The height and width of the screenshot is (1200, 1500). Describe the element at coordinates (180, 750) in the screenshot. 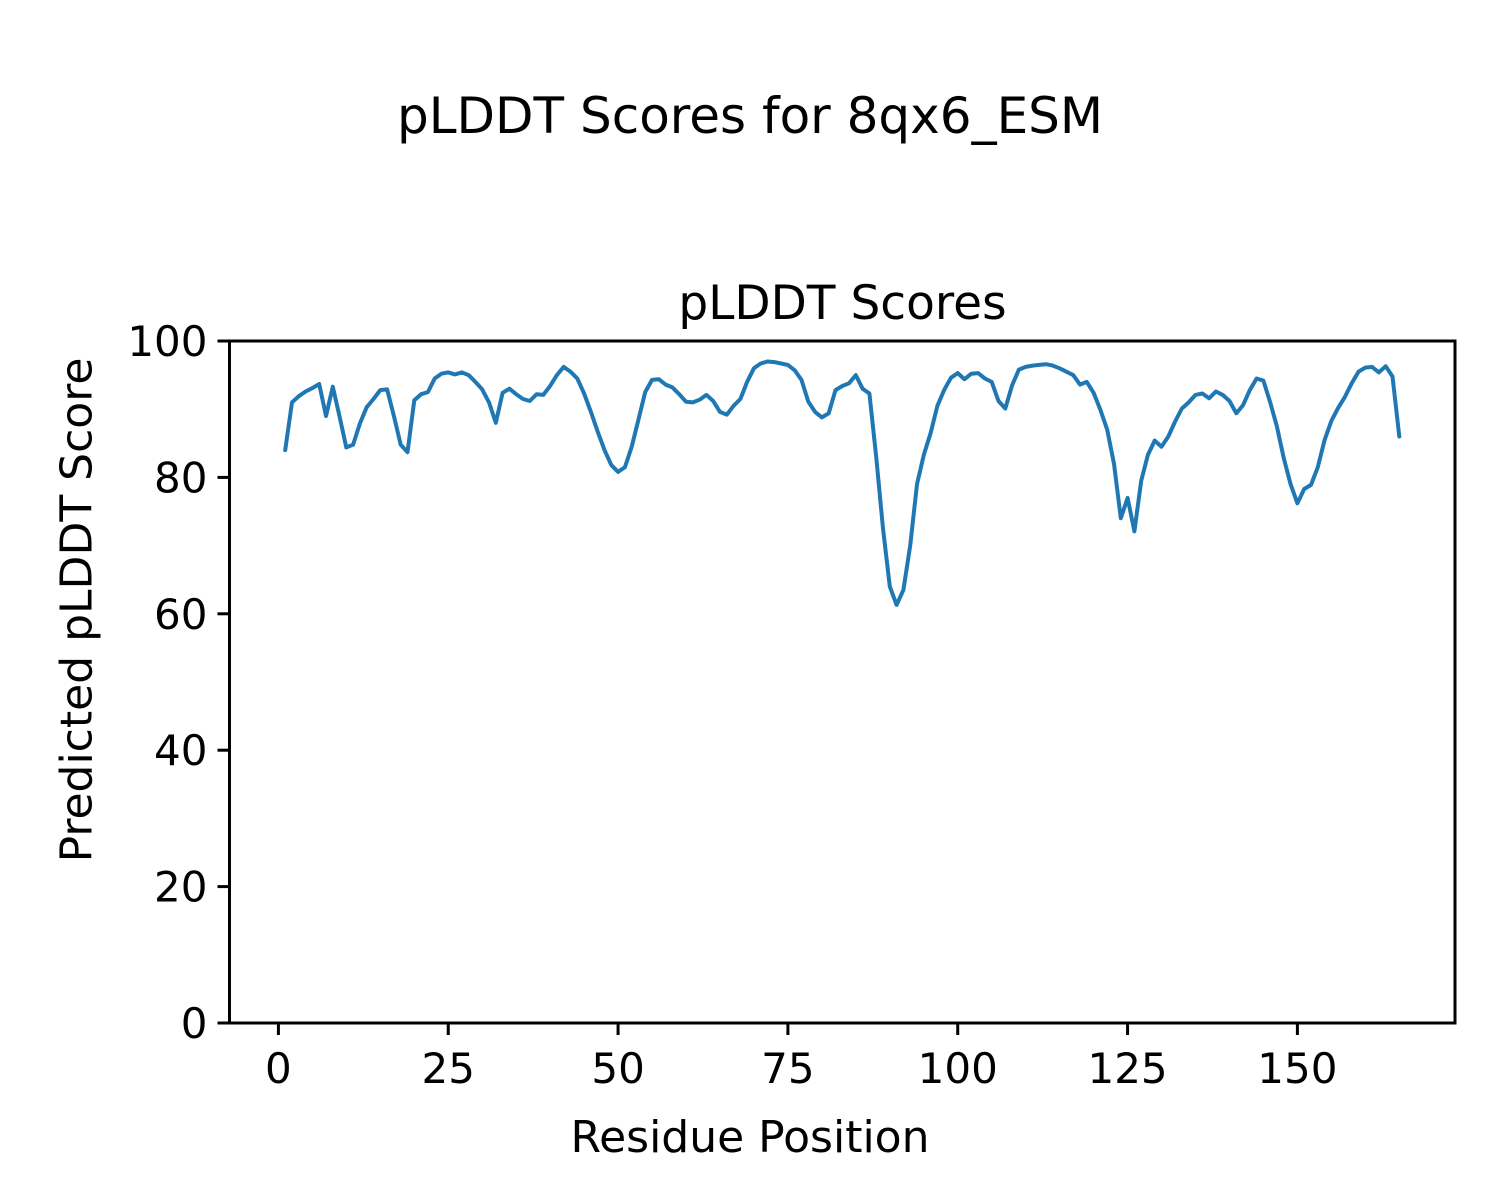

I see `y-tick-label: 40` at that location.